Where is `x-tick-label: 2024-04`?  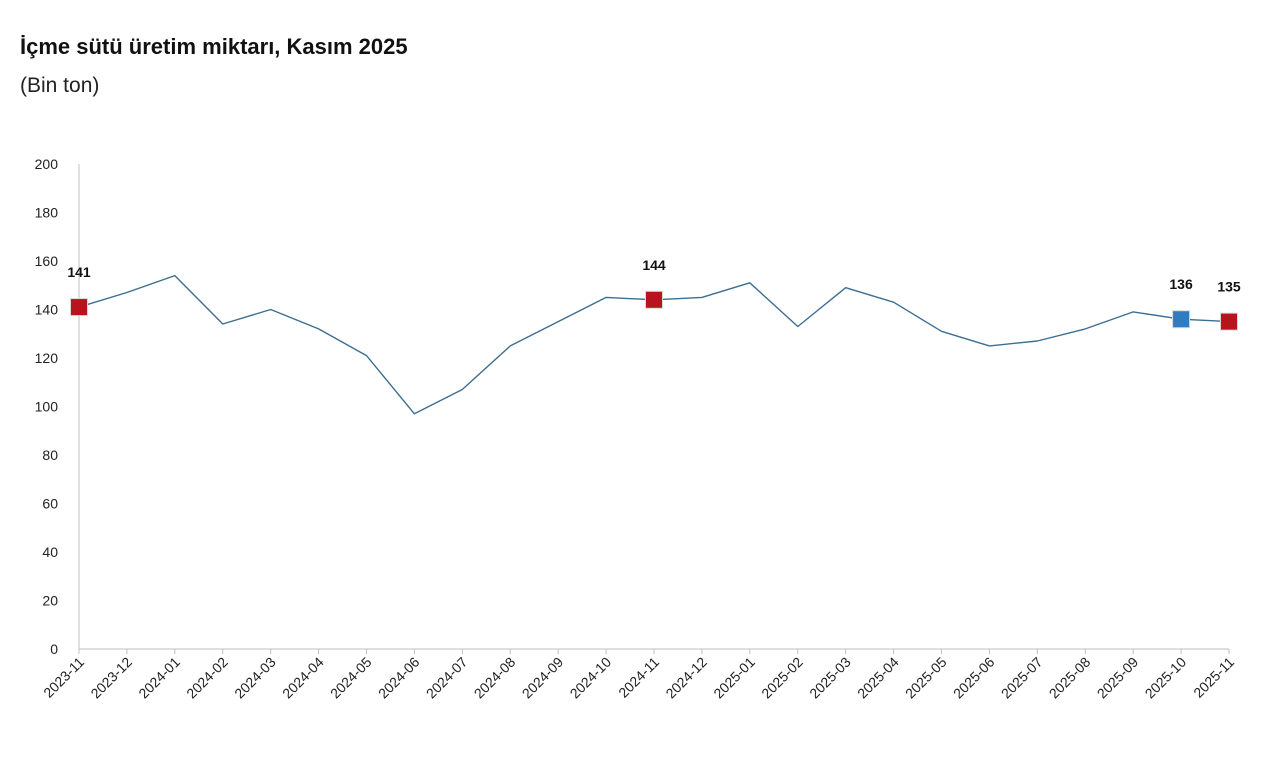
x-tick-label: 2024-04 is located at coordinates (303, 678).